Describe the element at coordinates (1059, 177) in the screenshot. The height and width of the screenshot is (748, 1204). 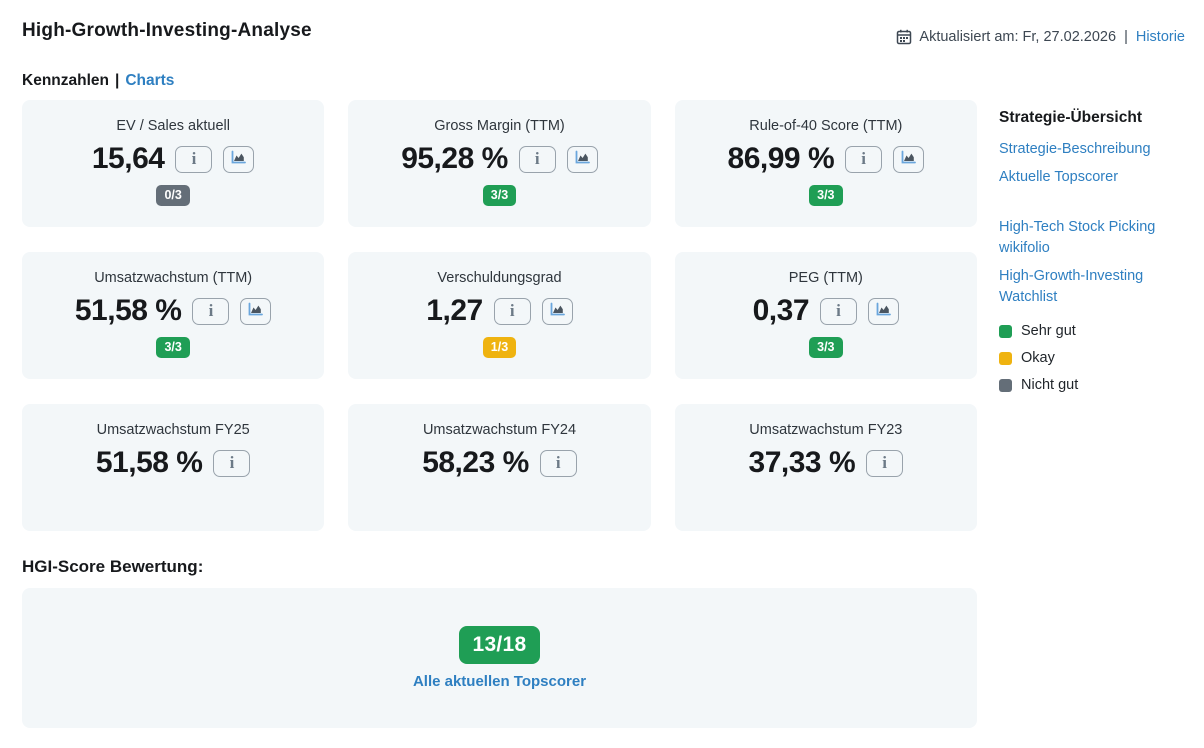
I see `sidebar-link: Aktuelle Topscorer` at that location.